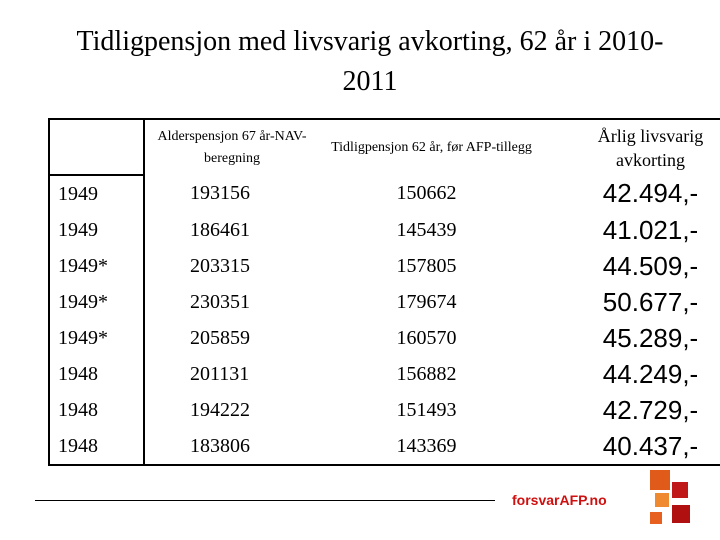 The width and height of the screenshot is (720, 540). I want to click on table-cell: 201131, so click(220, 373).